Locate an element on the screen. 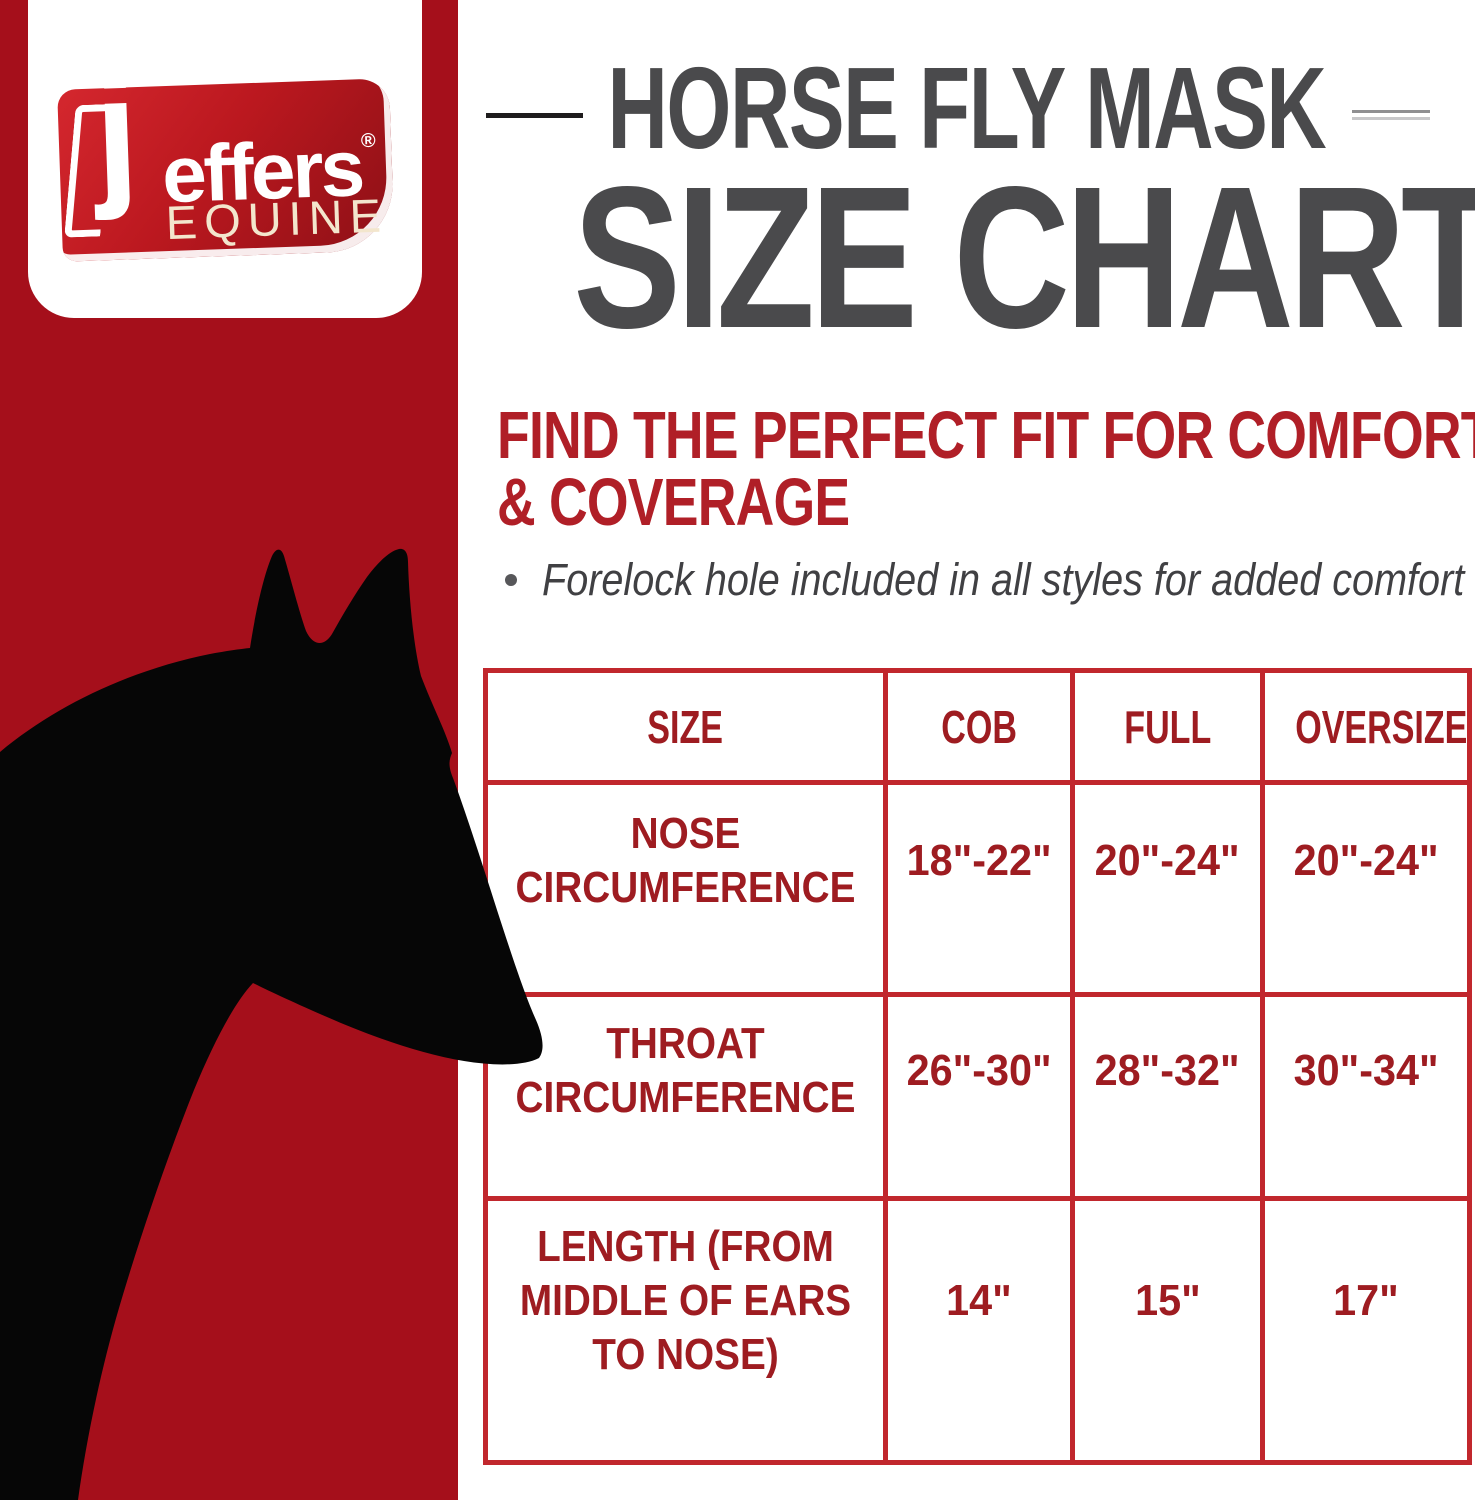 This screenshot has width=1475, height=1500. row-label-nose-circumference: NOSE CIRCUMFERENCE is located at coordinates (685, 888).